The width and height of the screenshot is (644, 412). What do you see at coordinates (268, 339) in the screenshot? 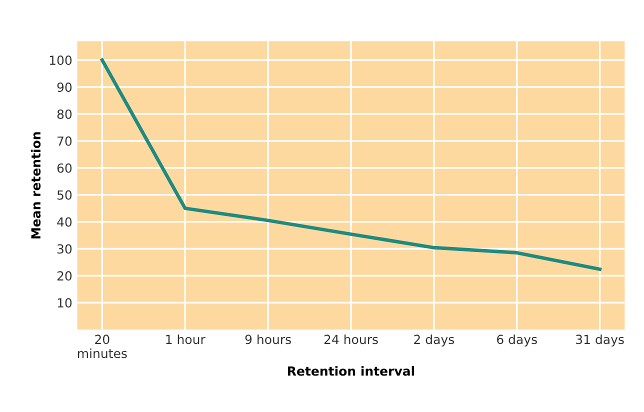
I see `x-tick-label: 9 hours` at bounding box center [268, 339].